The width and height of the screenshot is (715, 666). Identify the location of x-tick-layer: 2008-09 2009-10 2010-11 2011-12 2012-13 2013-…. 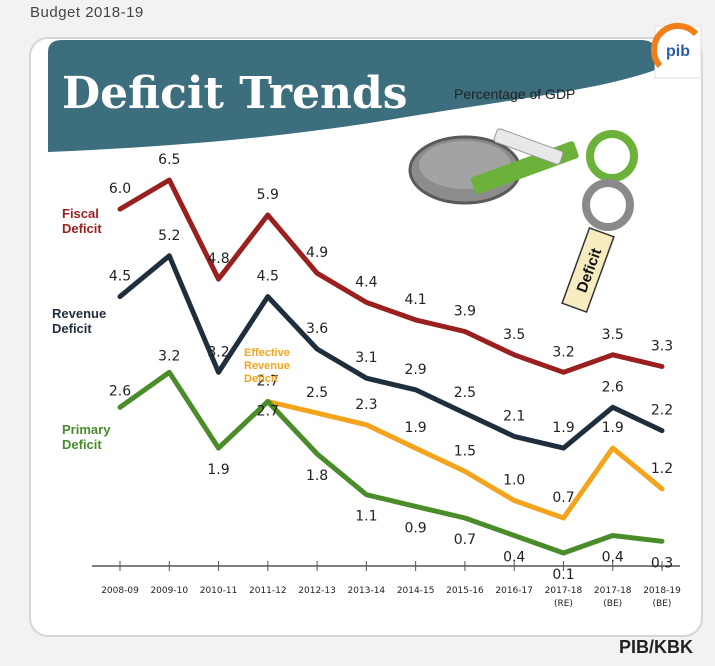
(391, 585).